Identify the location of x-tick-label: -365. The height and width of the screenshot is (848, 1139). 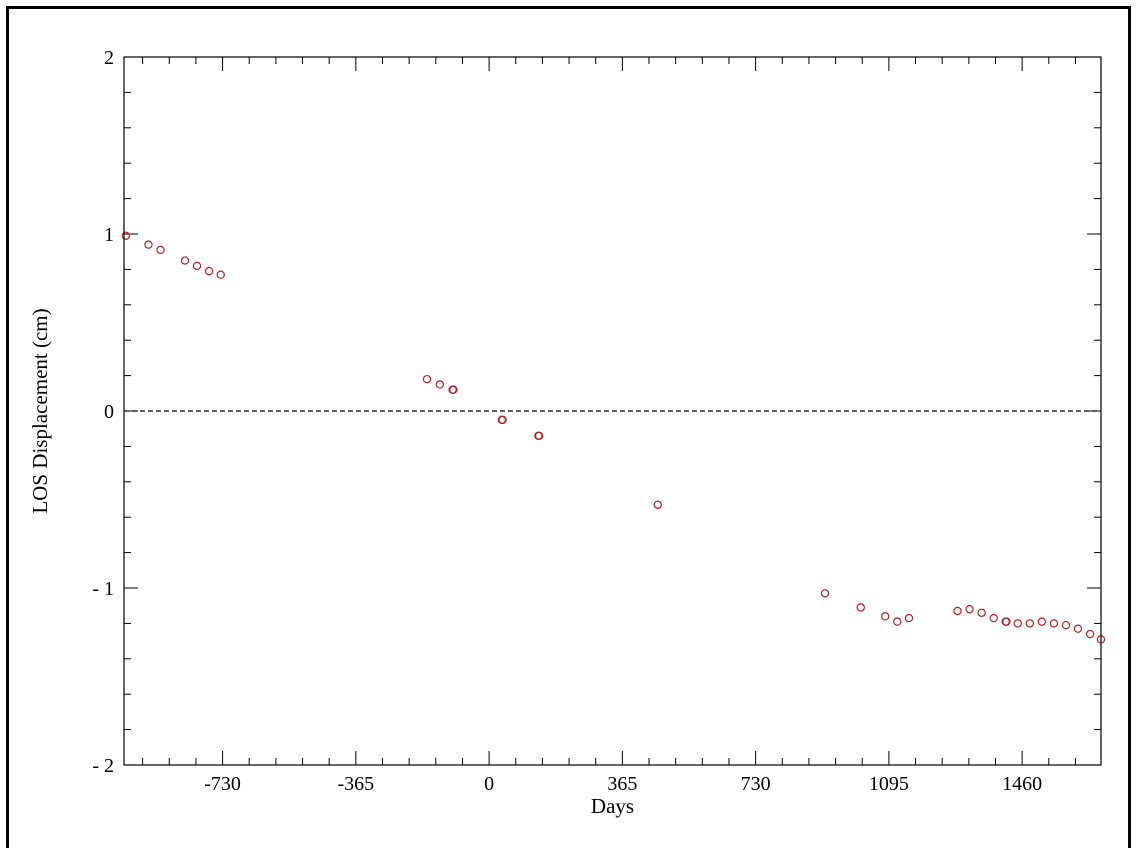
(356, 784).